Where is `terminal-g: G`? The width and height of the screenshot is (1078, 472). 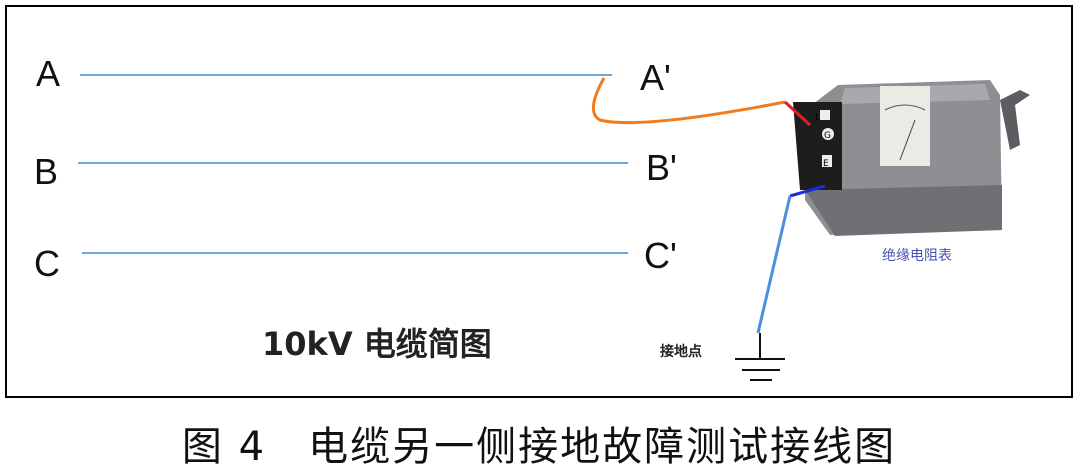 terminal-g: G is located at coordinates (827, 136).